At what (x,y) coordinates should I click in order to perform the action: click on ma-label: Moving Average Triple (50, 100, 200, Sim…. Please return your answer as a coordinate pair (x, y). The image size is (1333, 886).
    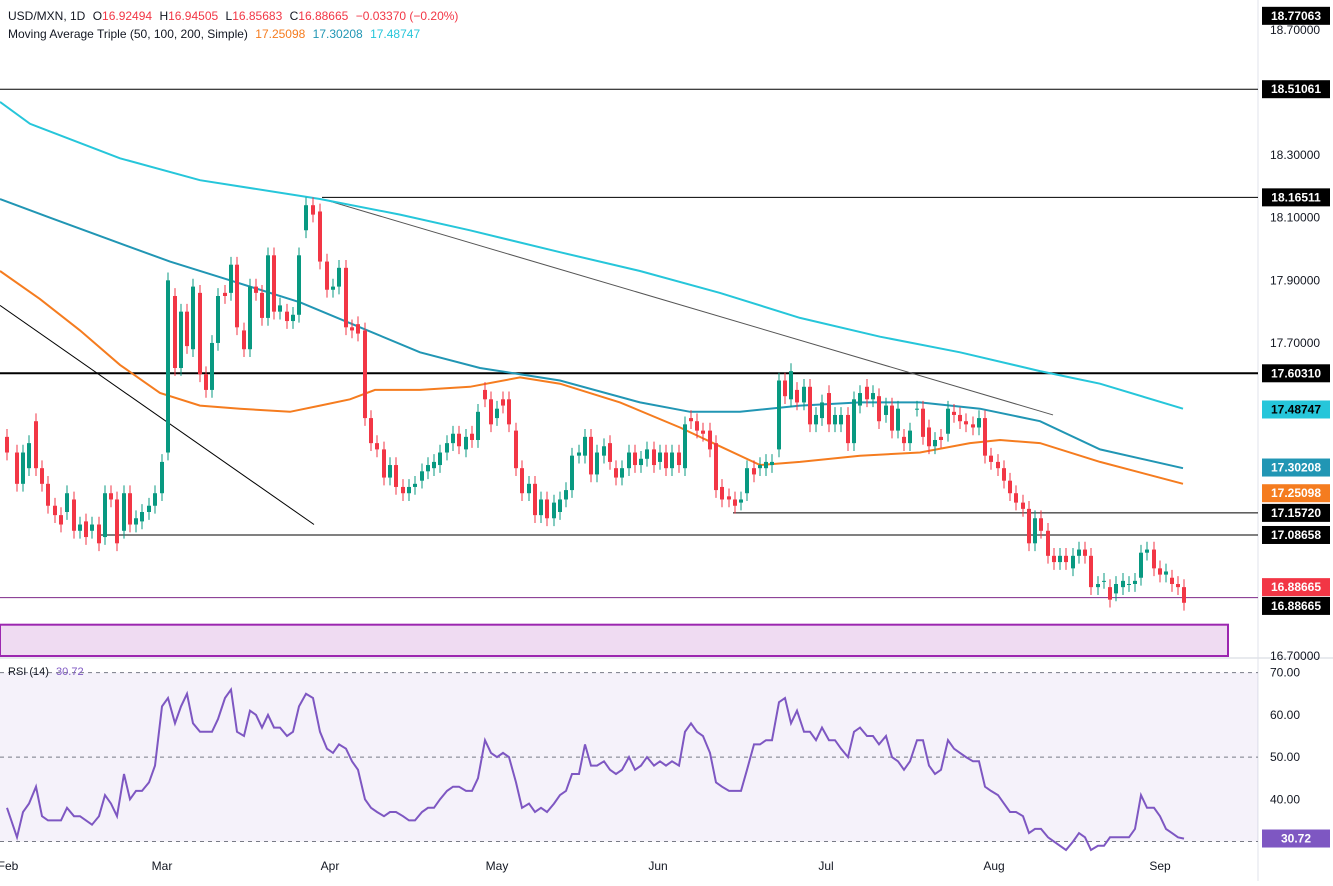
    Looking at the image, I should click on (128, 34).